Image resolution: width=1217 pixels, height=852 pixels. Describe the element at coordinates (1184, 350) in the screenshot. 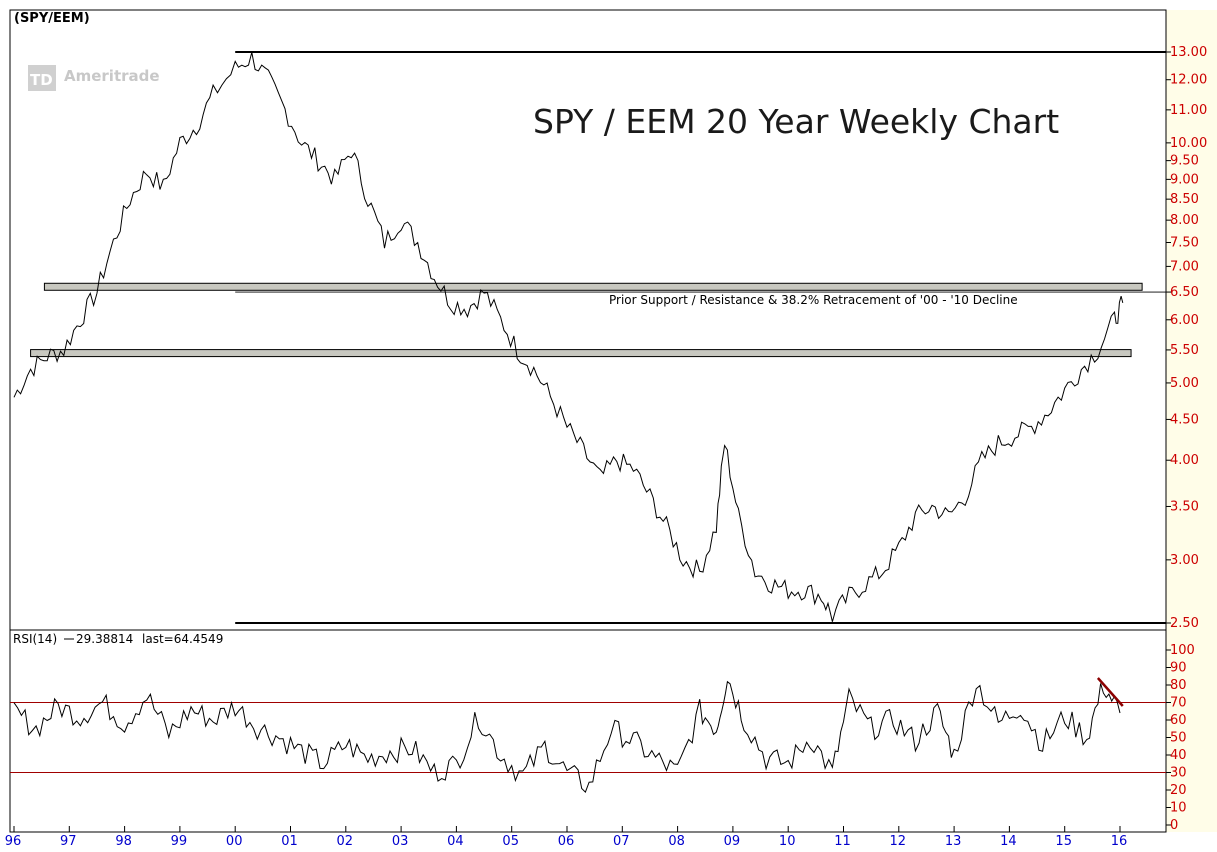

I see `price-y-tick-label: 5.50` at that location.